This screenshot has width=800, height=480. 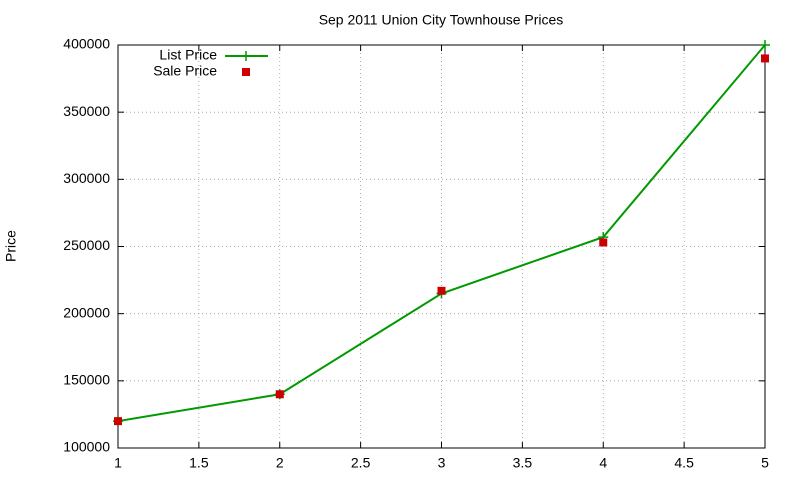 I want to click on x-tick-label: 4.5, so click(x=684, y=463).